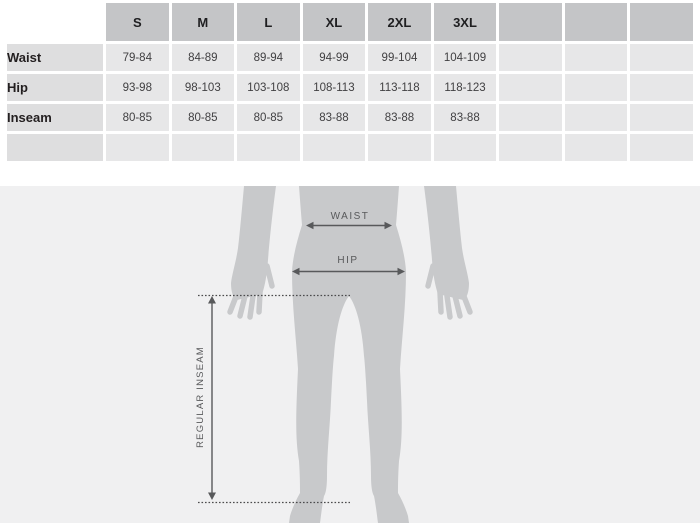 The width and height of the screenshot is (700, 523). Describe the element at coordinates (334, 57) in the screenshot. I see `waist-value-xl: 94-99` at that location.